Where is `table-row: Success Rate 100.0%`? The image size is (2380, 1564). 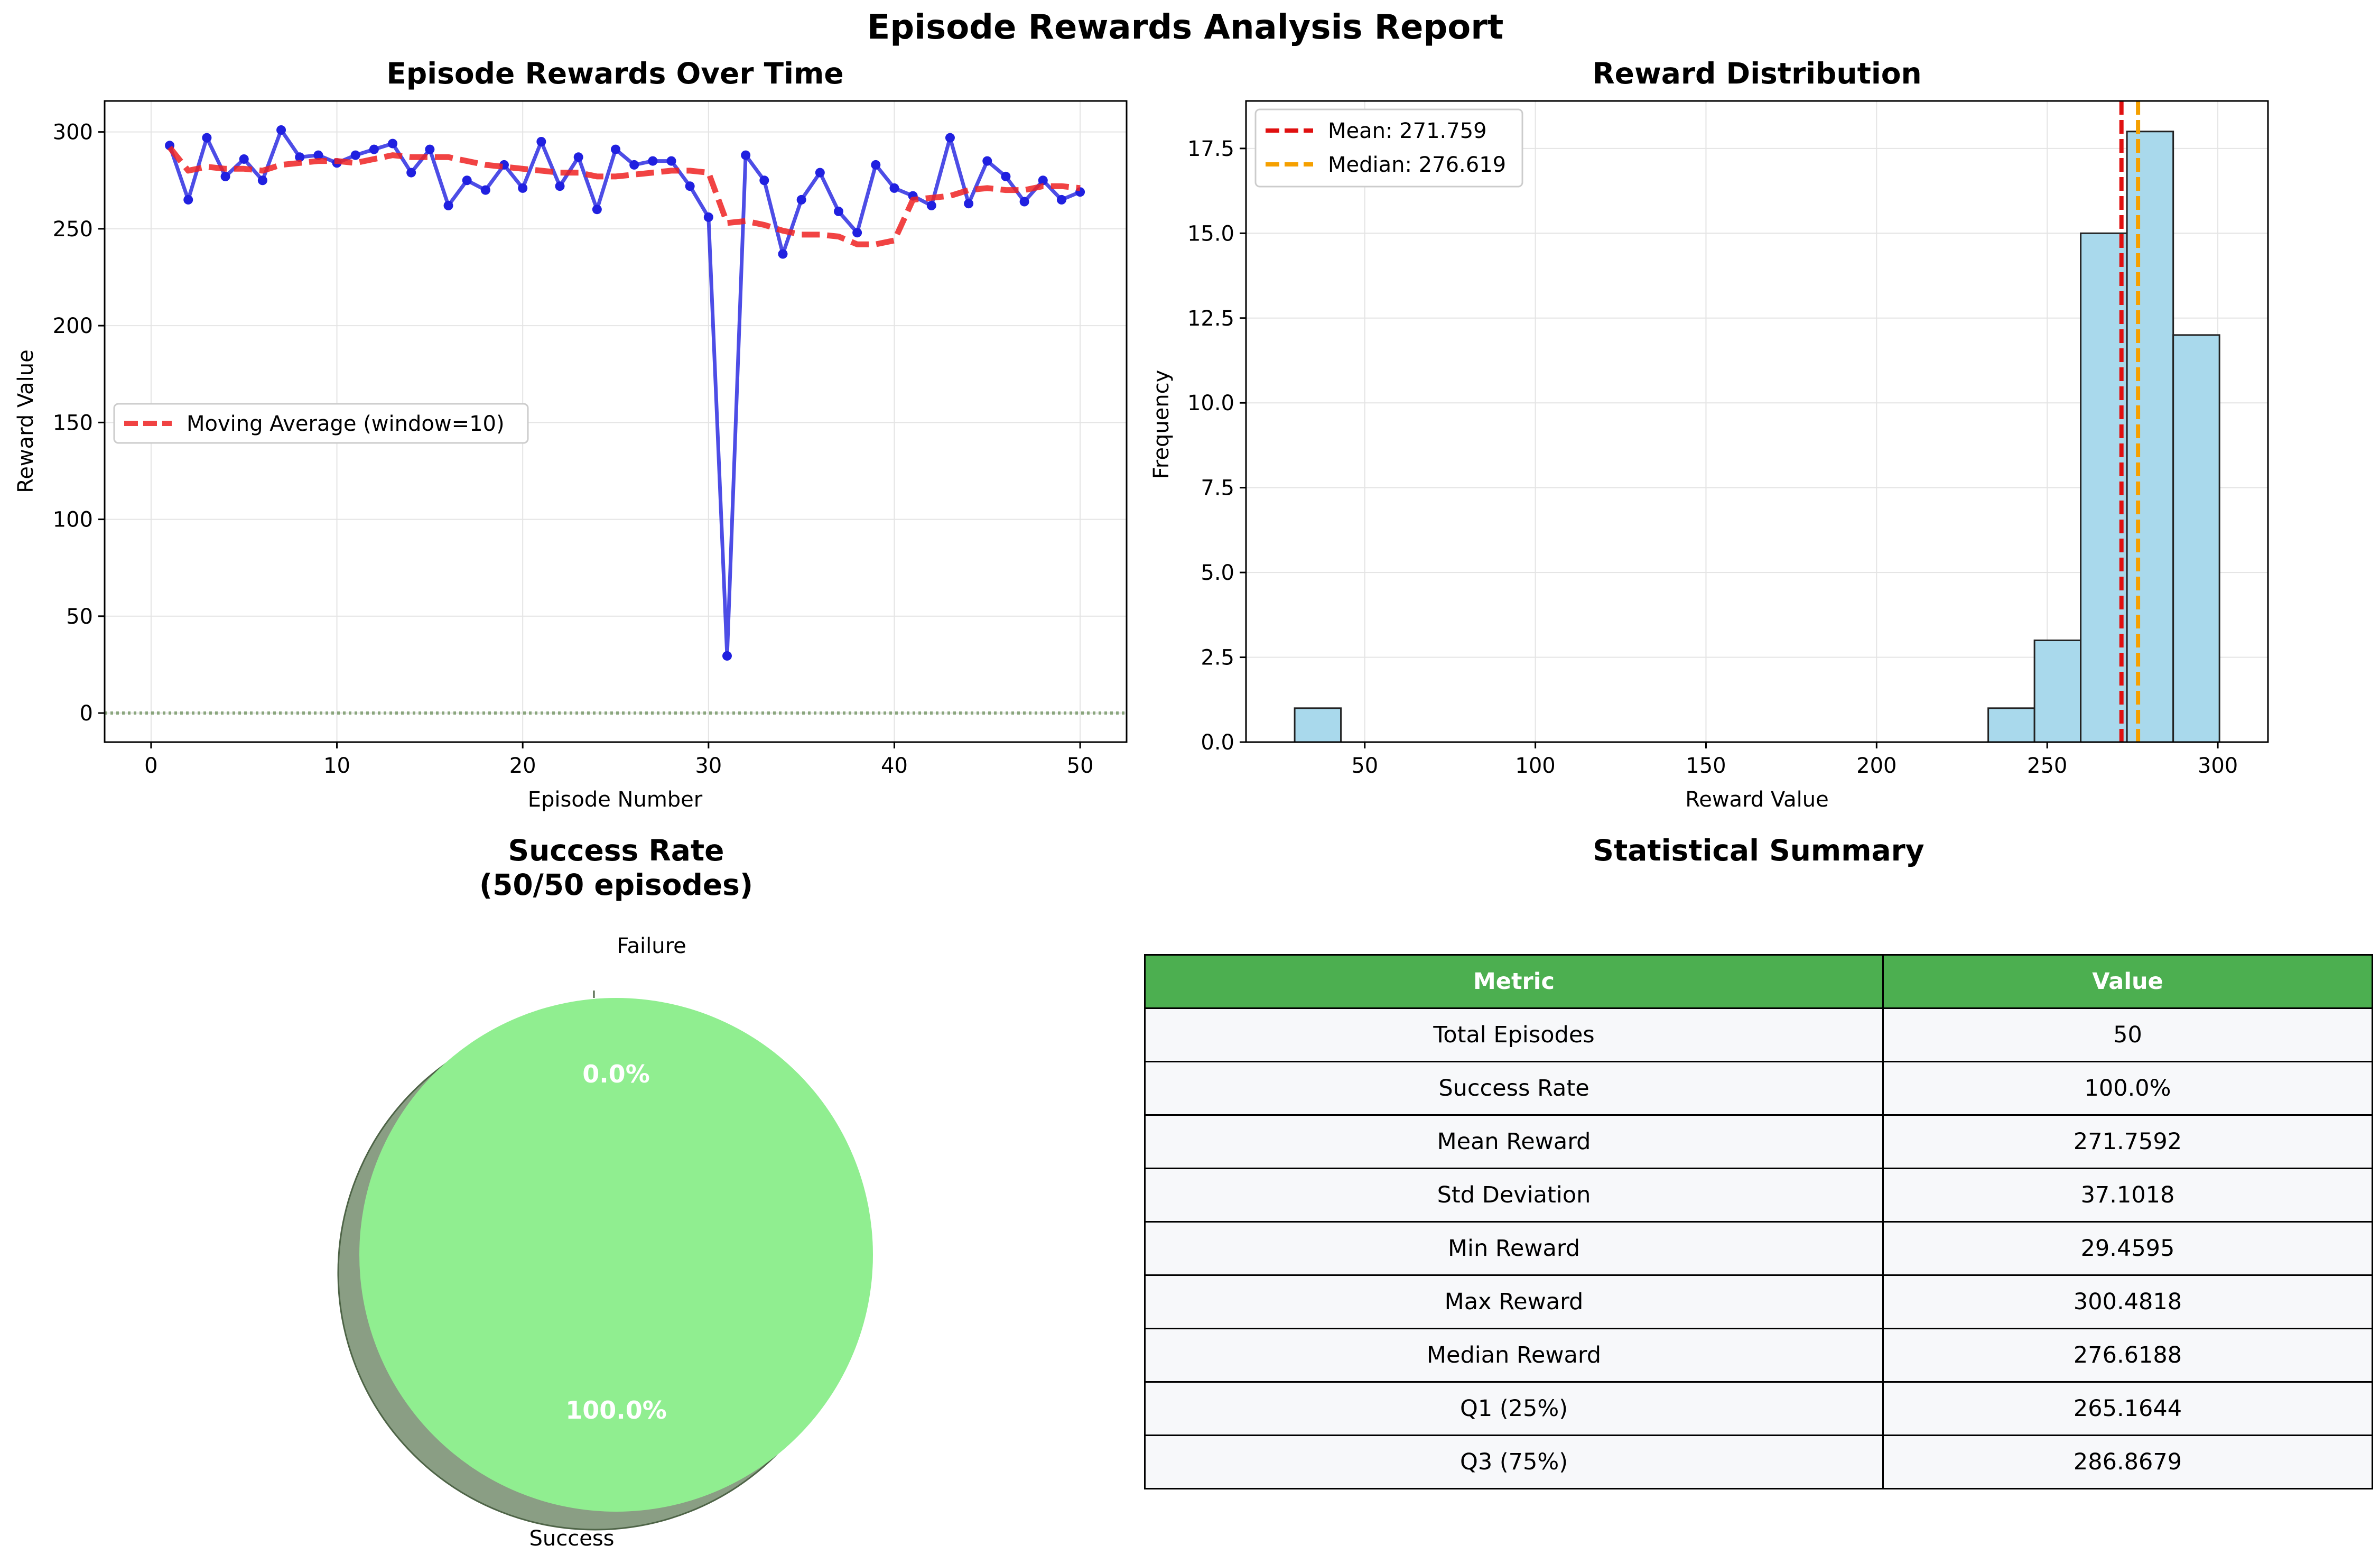
table-row: Success Rate 100.0% is located at coordinates (1758, 1088).